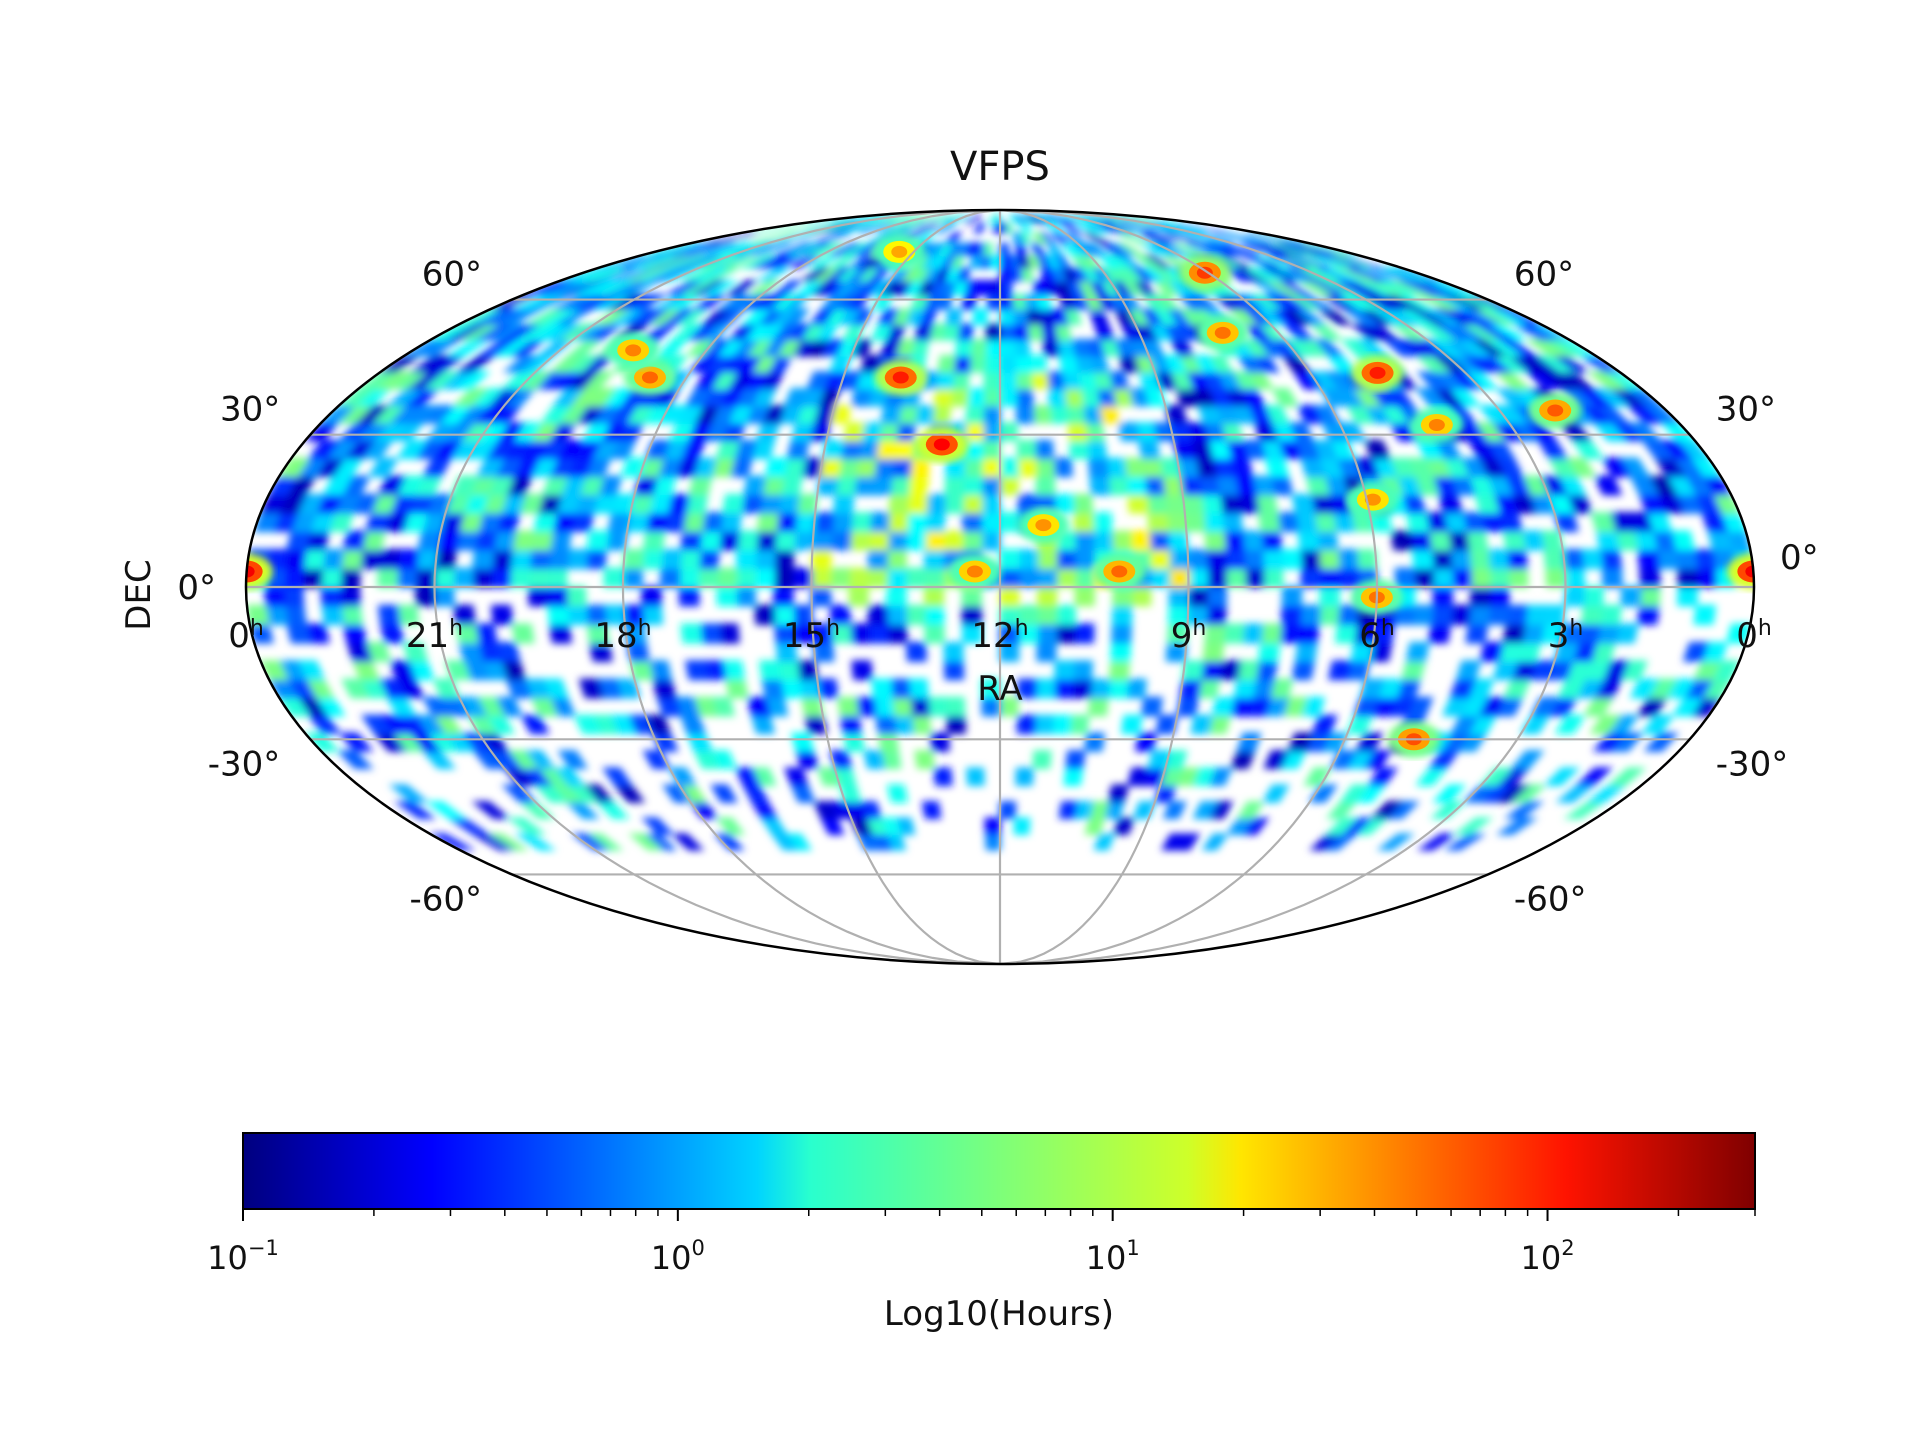  What do you see at coordinates (1113, 1256) in the screenshot?
I see `colorbar-tick-label: 101` at bounding box center [1113, 1256].